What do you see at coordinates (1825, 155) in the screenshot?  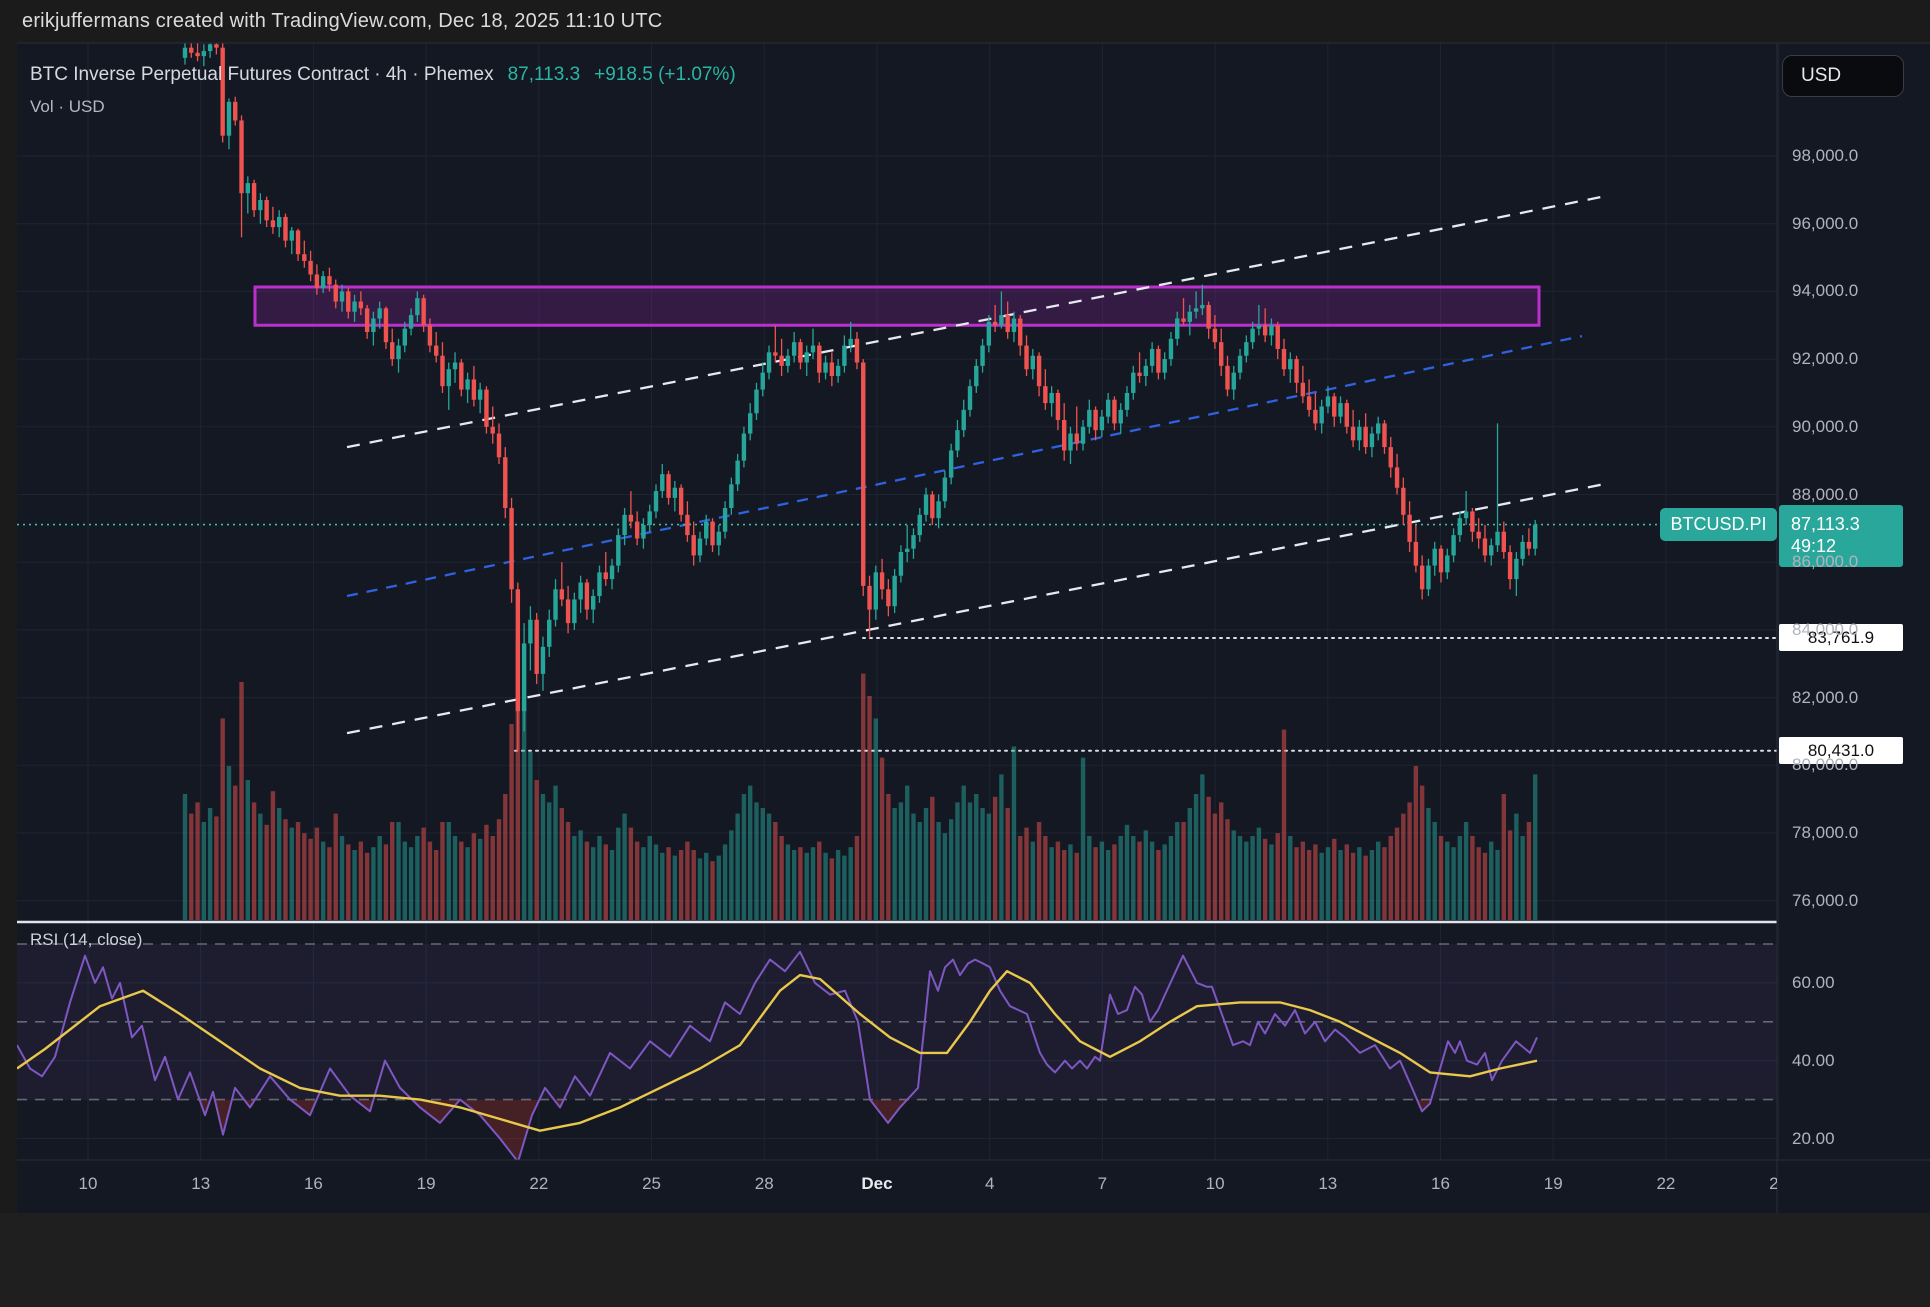 I see `price-tick-label: 98,000.0` at bounding box center [1825, 155].